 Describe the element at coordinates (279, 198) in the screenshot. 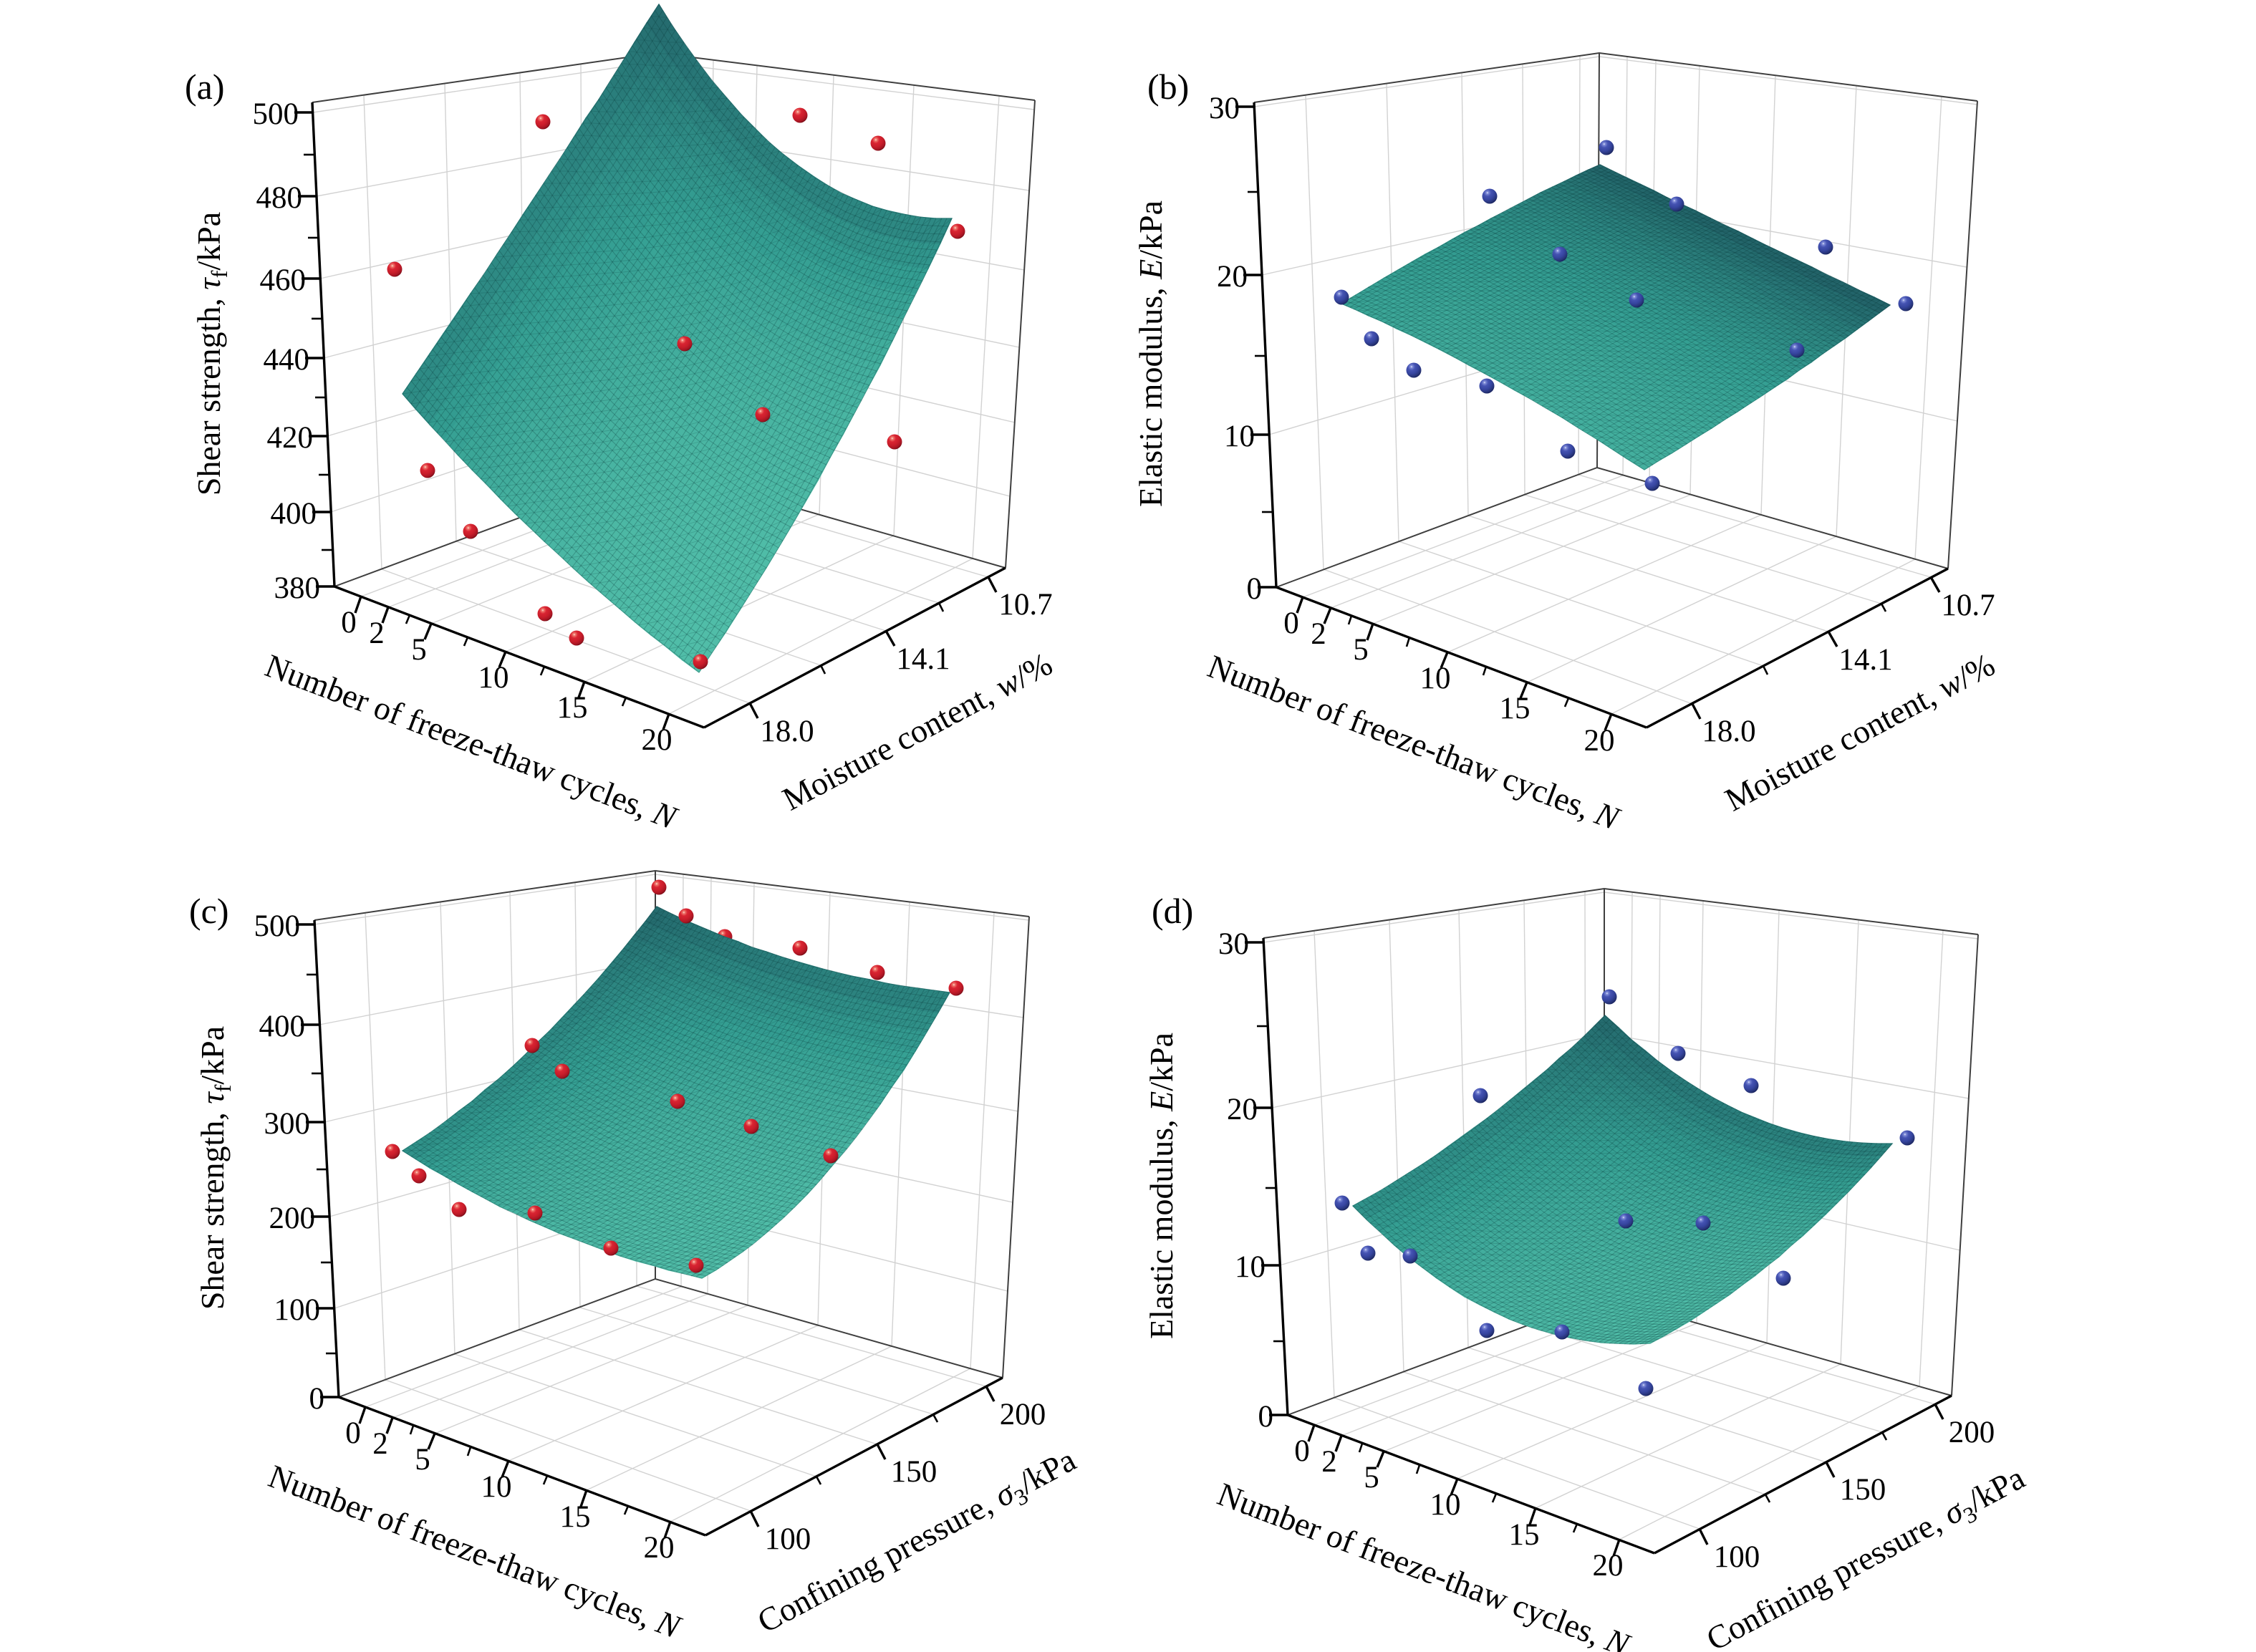

I see `svg-text: 480` at that location.